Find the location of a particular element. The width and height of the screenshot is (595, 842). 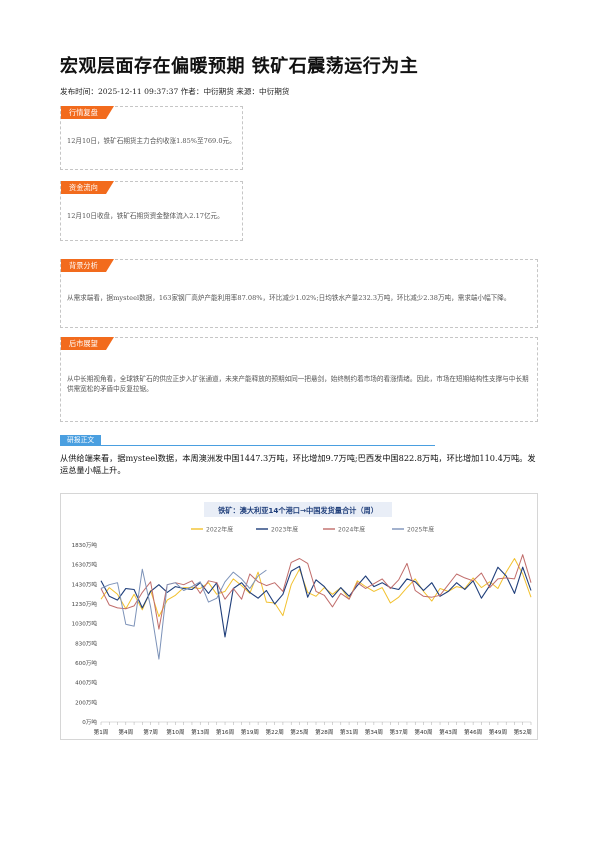

report-tag: 研报正文 is located at coordinates (81, 440).